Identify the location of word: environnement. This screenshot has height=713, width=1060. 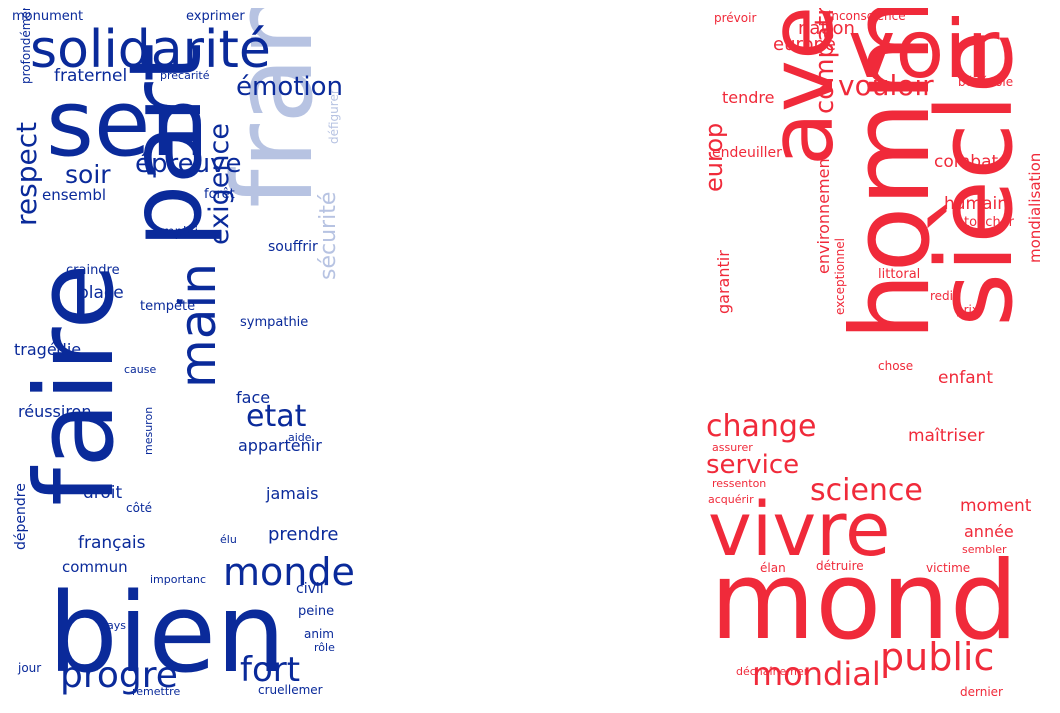
(823, 213).